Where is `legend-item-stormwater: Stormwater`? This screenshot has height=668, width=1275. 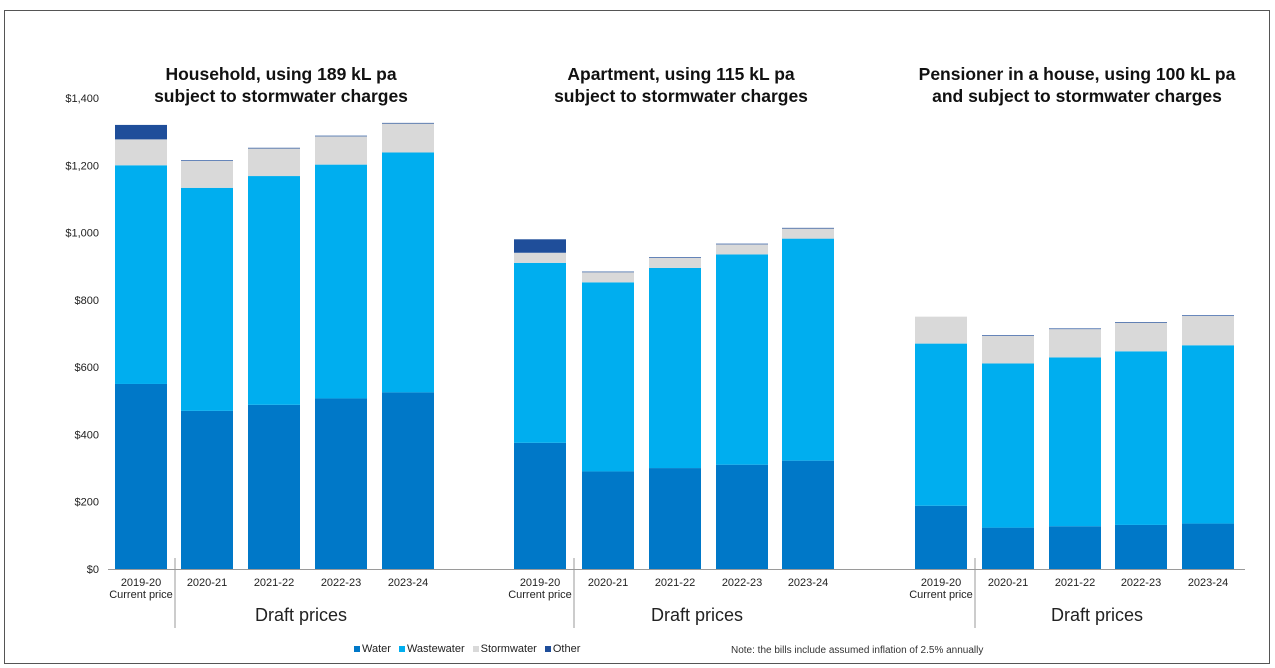 legend-item-stormwater: Stormwater is located at coordinates (504, 649).